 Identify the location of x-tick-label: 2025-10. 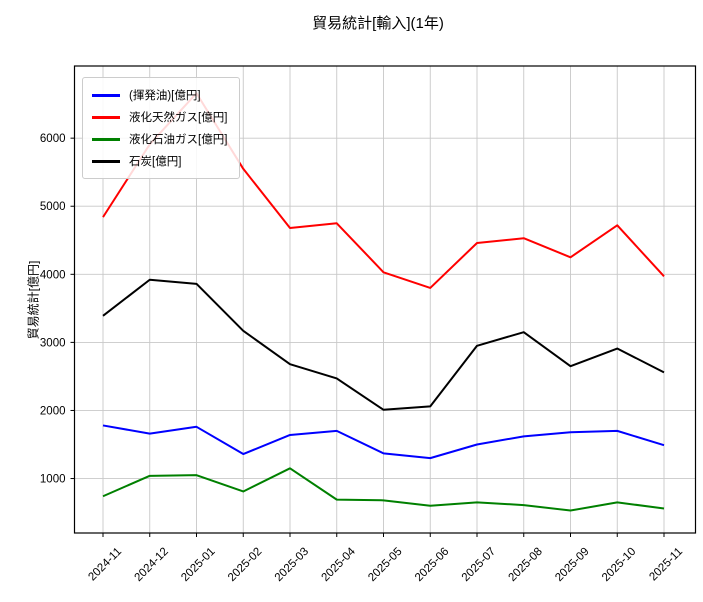
(619, 565).